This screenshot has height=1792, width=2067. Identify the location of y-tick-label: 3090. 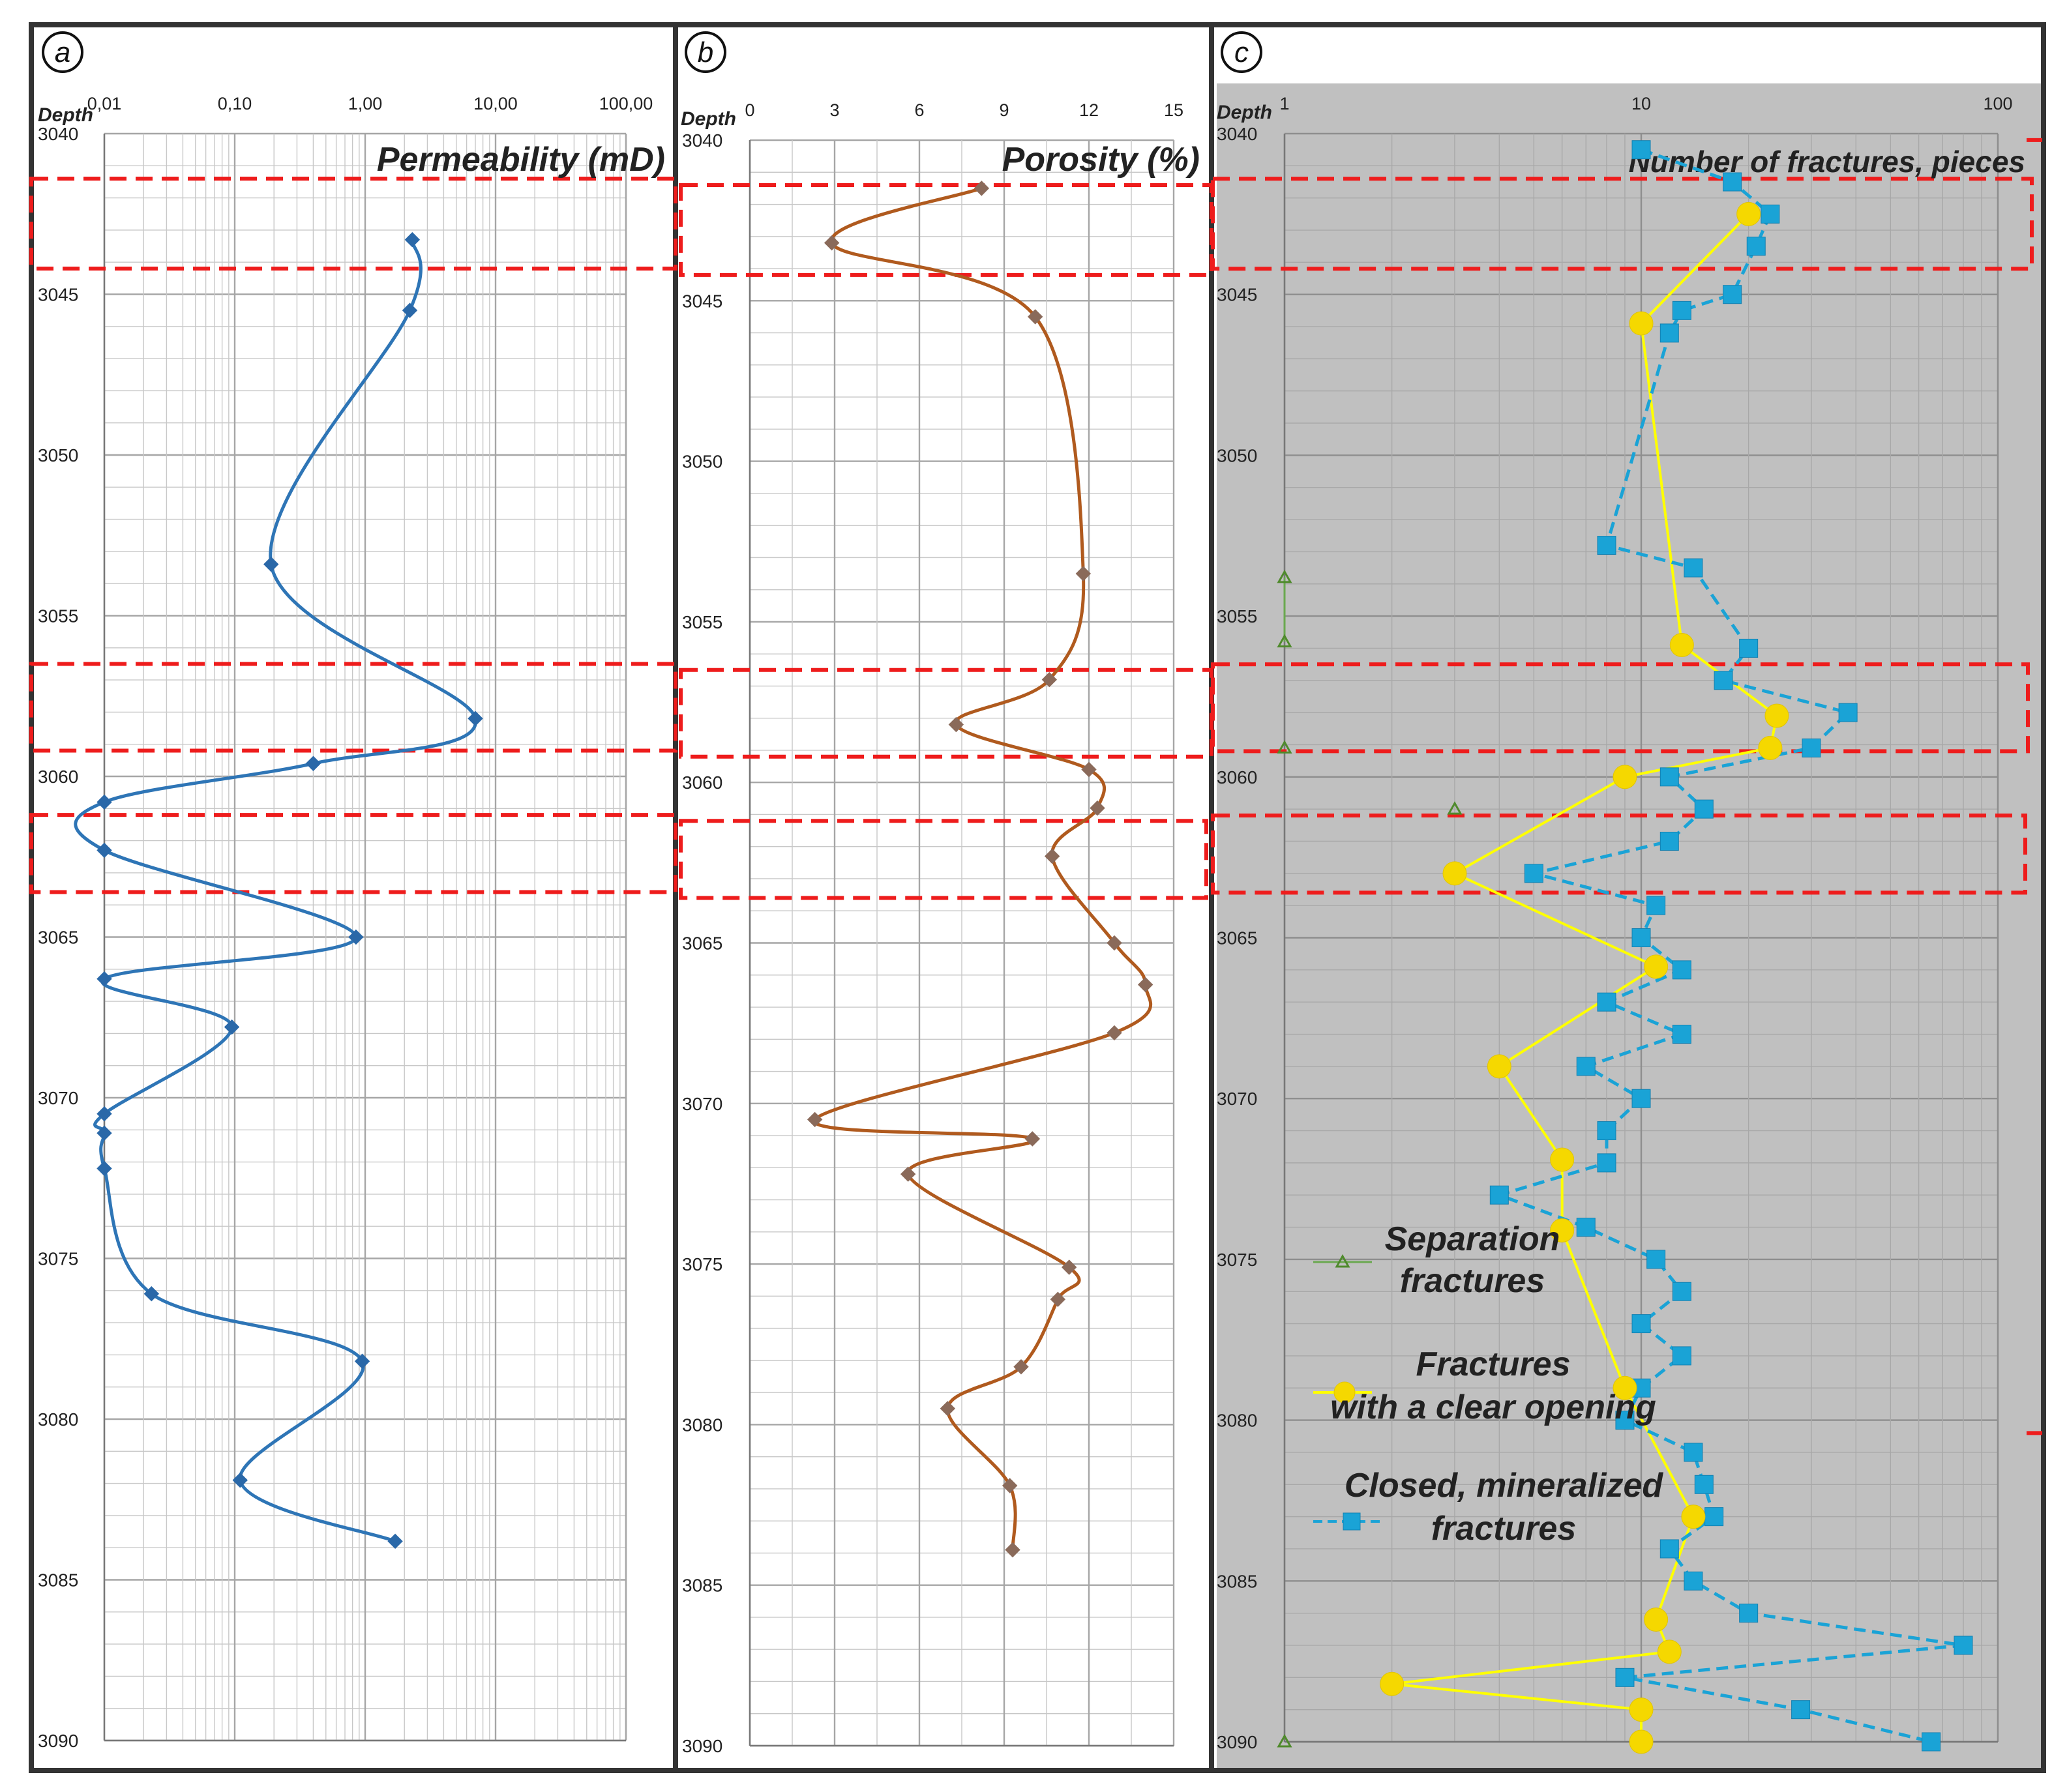
(58, 1741).